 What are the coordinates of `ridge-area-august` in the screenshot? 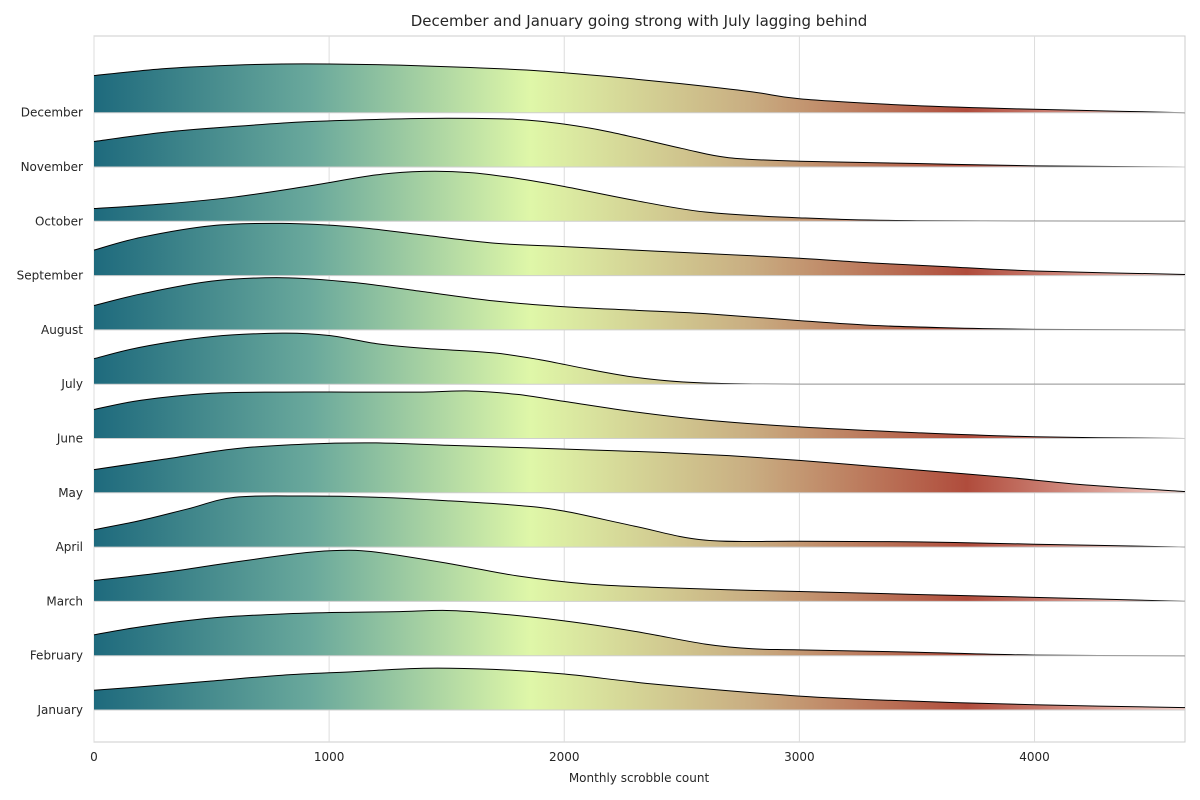 It's located at (639, 303).